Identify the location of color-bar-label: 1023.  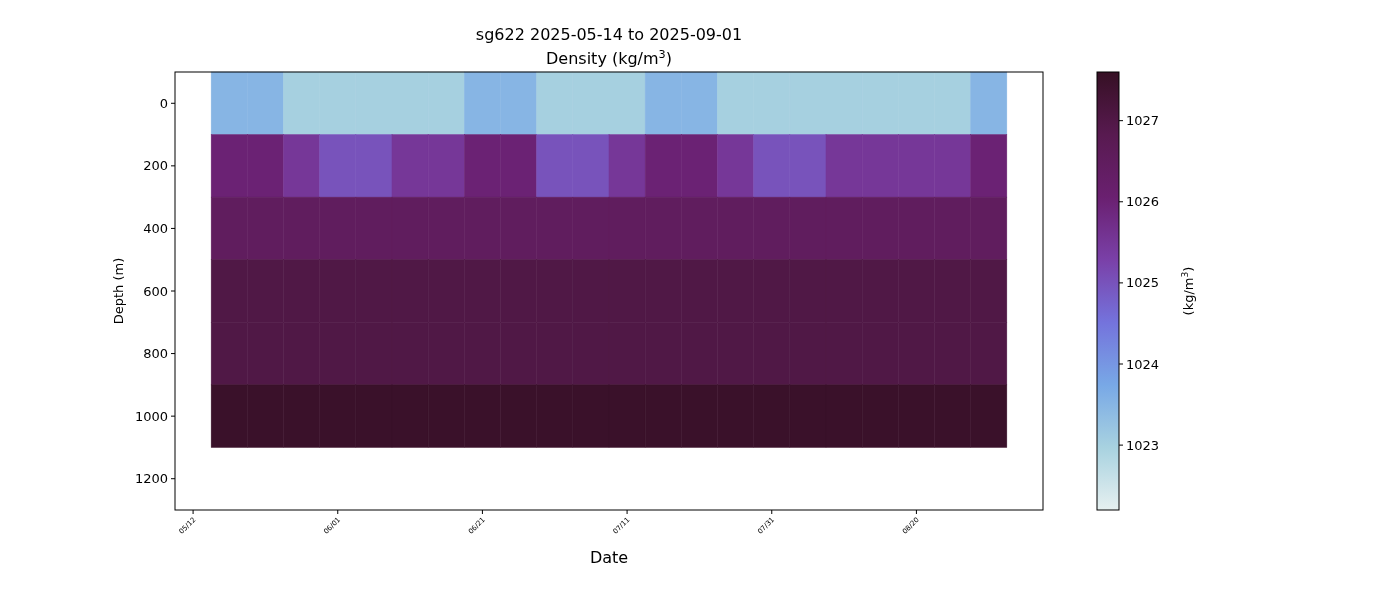
(1143, 445).